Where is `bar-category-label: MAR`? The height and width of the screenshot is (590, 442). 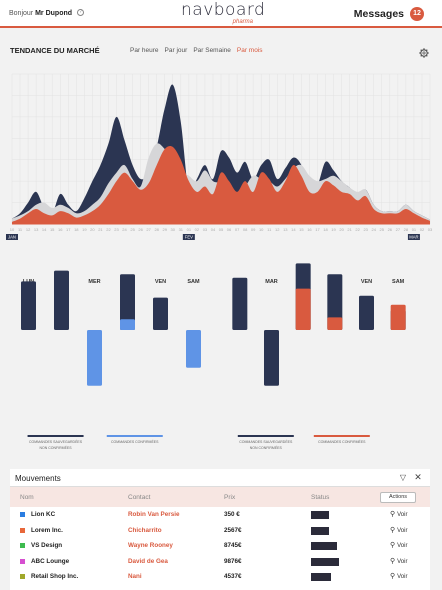 bar-category-label: MAR is located at coordinates (271, 282).